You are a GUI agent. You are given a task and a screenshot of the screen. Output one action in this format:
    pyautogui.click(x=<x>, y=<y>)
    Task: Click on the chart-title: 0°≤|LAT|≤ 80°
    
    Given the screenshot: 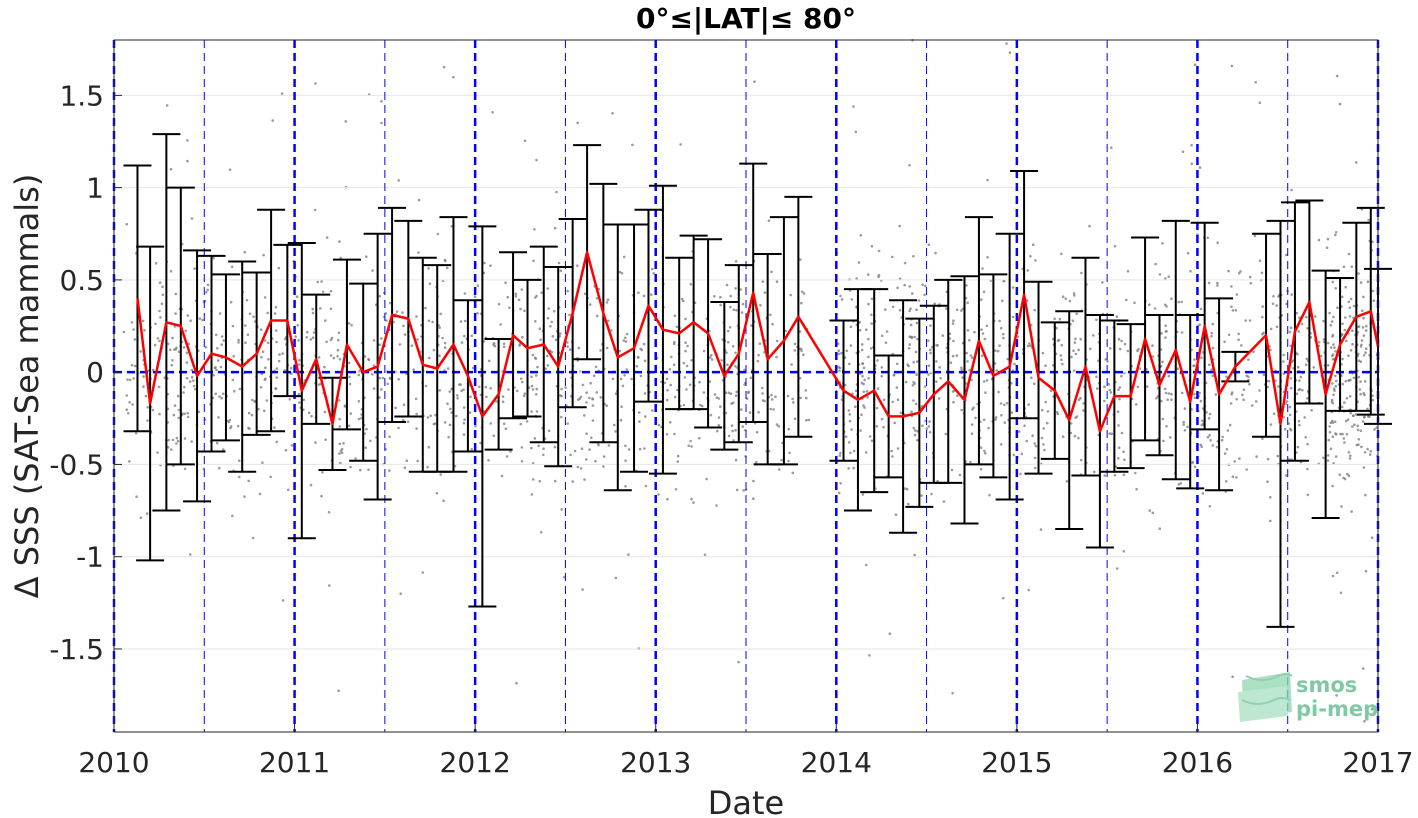 What is the action you would take?
    pyautogui.click(x=746, y=18)
    